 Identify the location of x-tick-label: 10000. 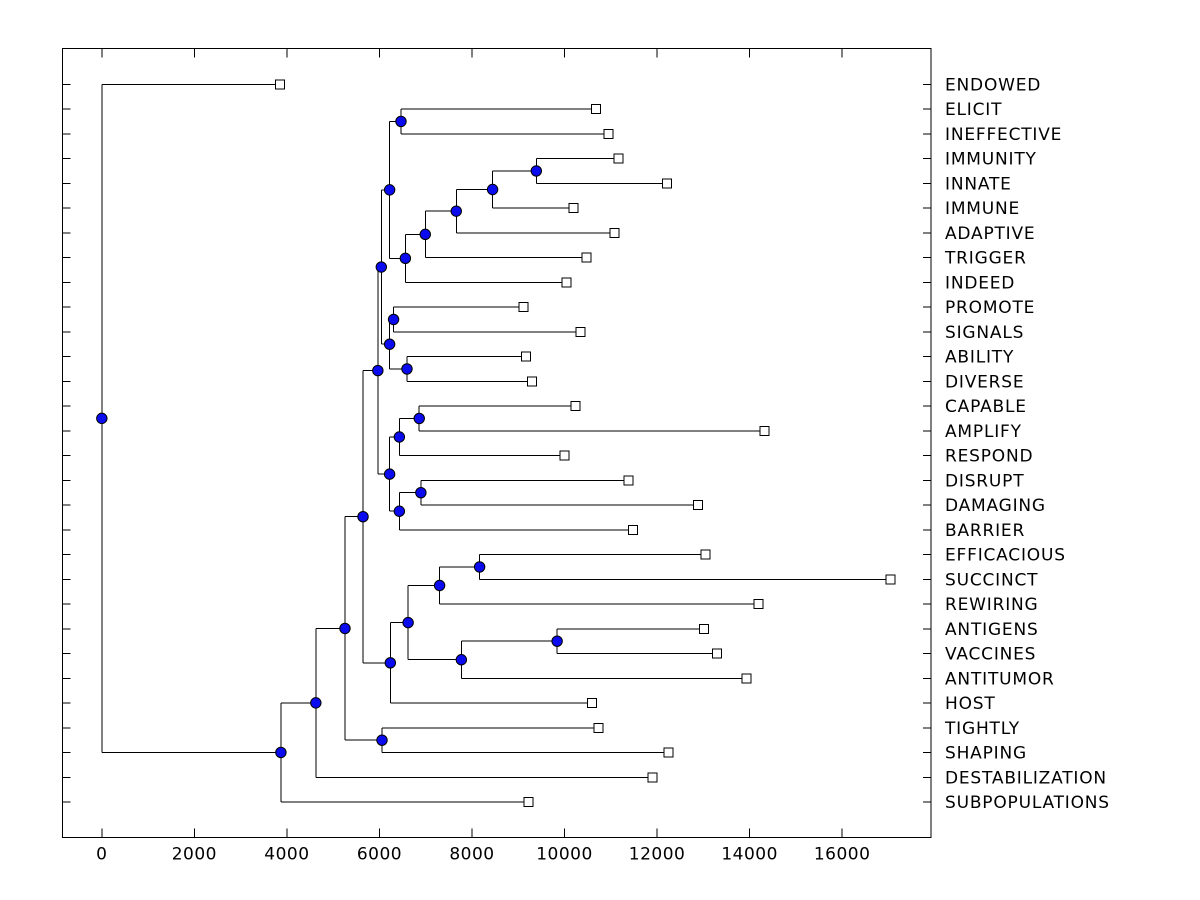
(564, 855).